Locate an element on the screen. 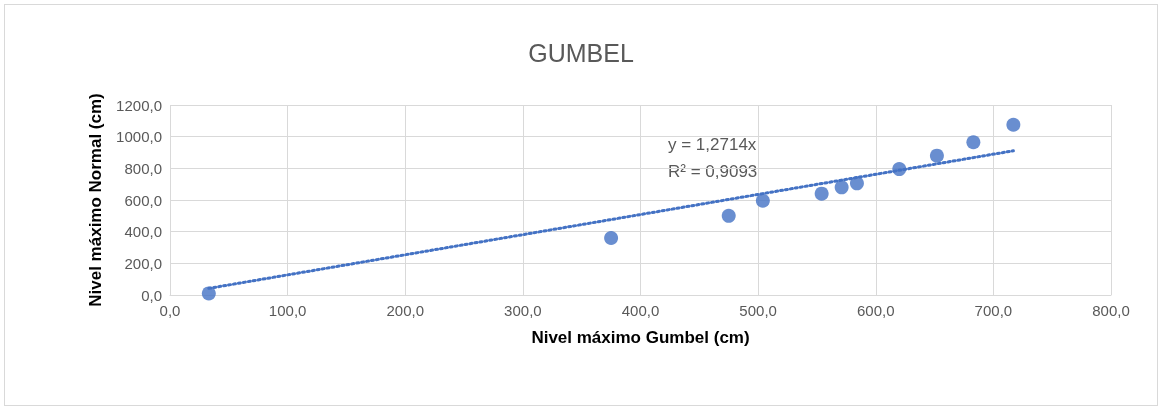 The width and height of the screenshot is (1164, 412). x-tick-label: 100,0 is located at coordinates (287, 310).